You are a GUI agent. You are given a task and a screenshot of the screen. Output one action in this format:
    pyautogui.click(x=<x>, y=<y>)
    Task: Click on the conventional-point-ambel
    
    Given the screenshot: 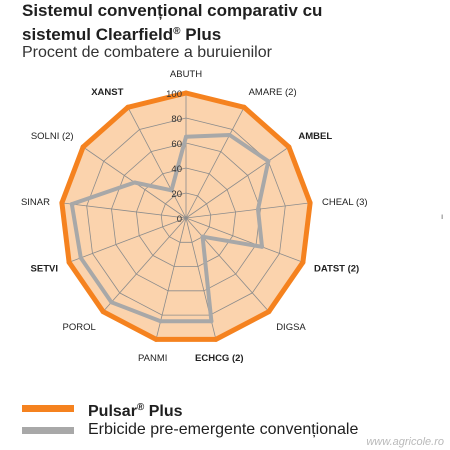 What is the action you would take?
    pyautogui.click(x=268, y=161)
    